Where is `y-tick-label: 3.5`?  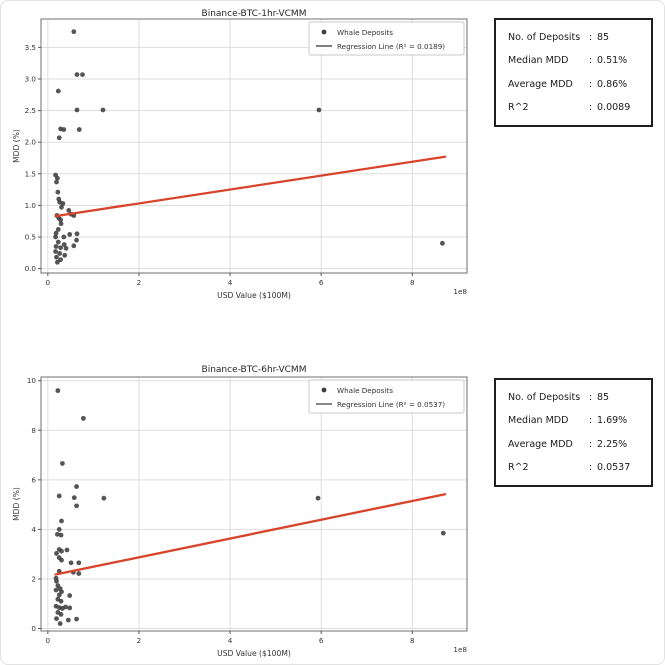 y-tick-label: 3.5 is located at coordinates (30, 47).